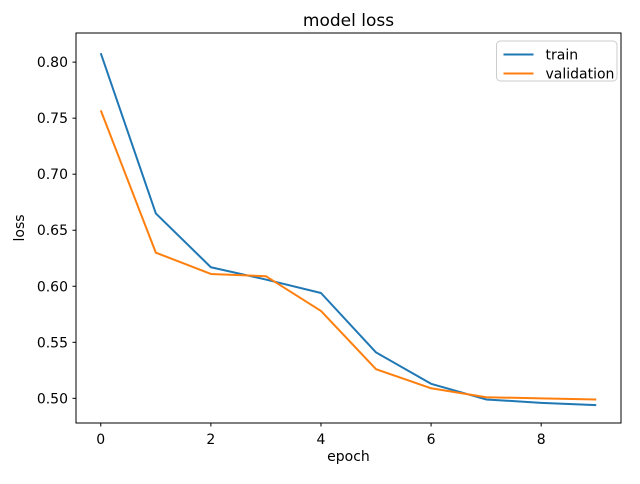  I want to click on y-tick-label: 0.70, so click(52, 175).